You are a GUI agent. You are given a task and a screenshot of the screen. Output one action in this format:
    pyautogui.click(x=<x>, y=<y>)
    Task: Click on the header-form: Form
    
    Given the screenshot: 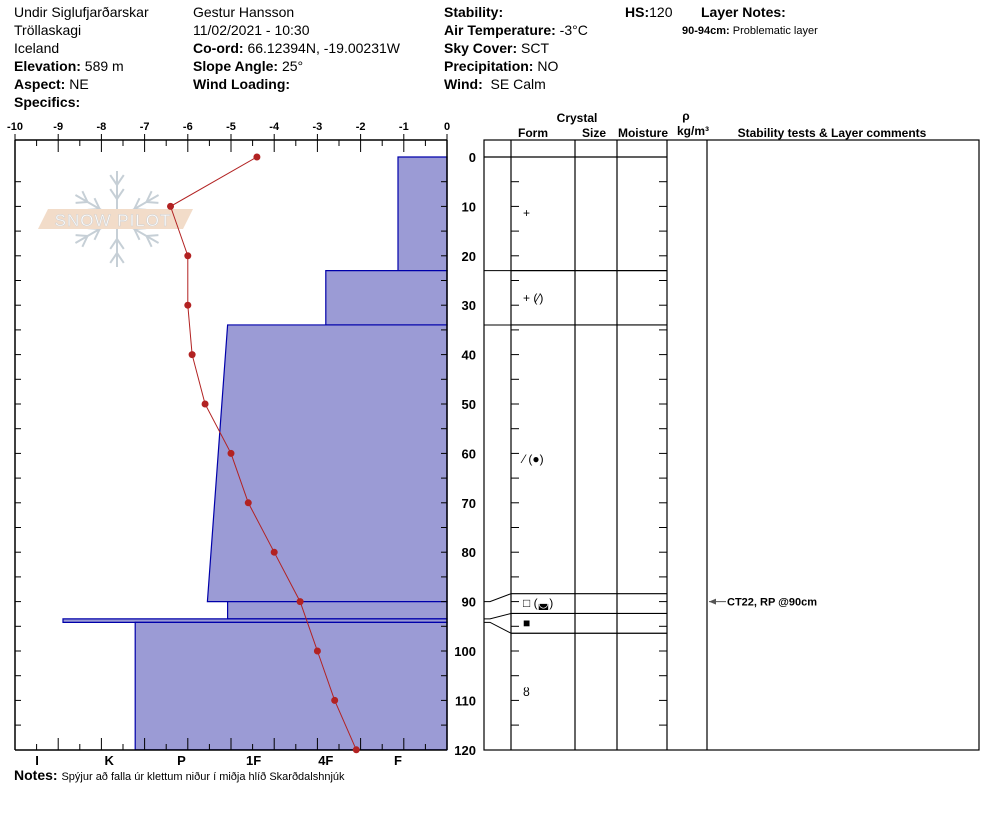 What is the action you would take?
    pyautogui.click(x=533, y=133)
    